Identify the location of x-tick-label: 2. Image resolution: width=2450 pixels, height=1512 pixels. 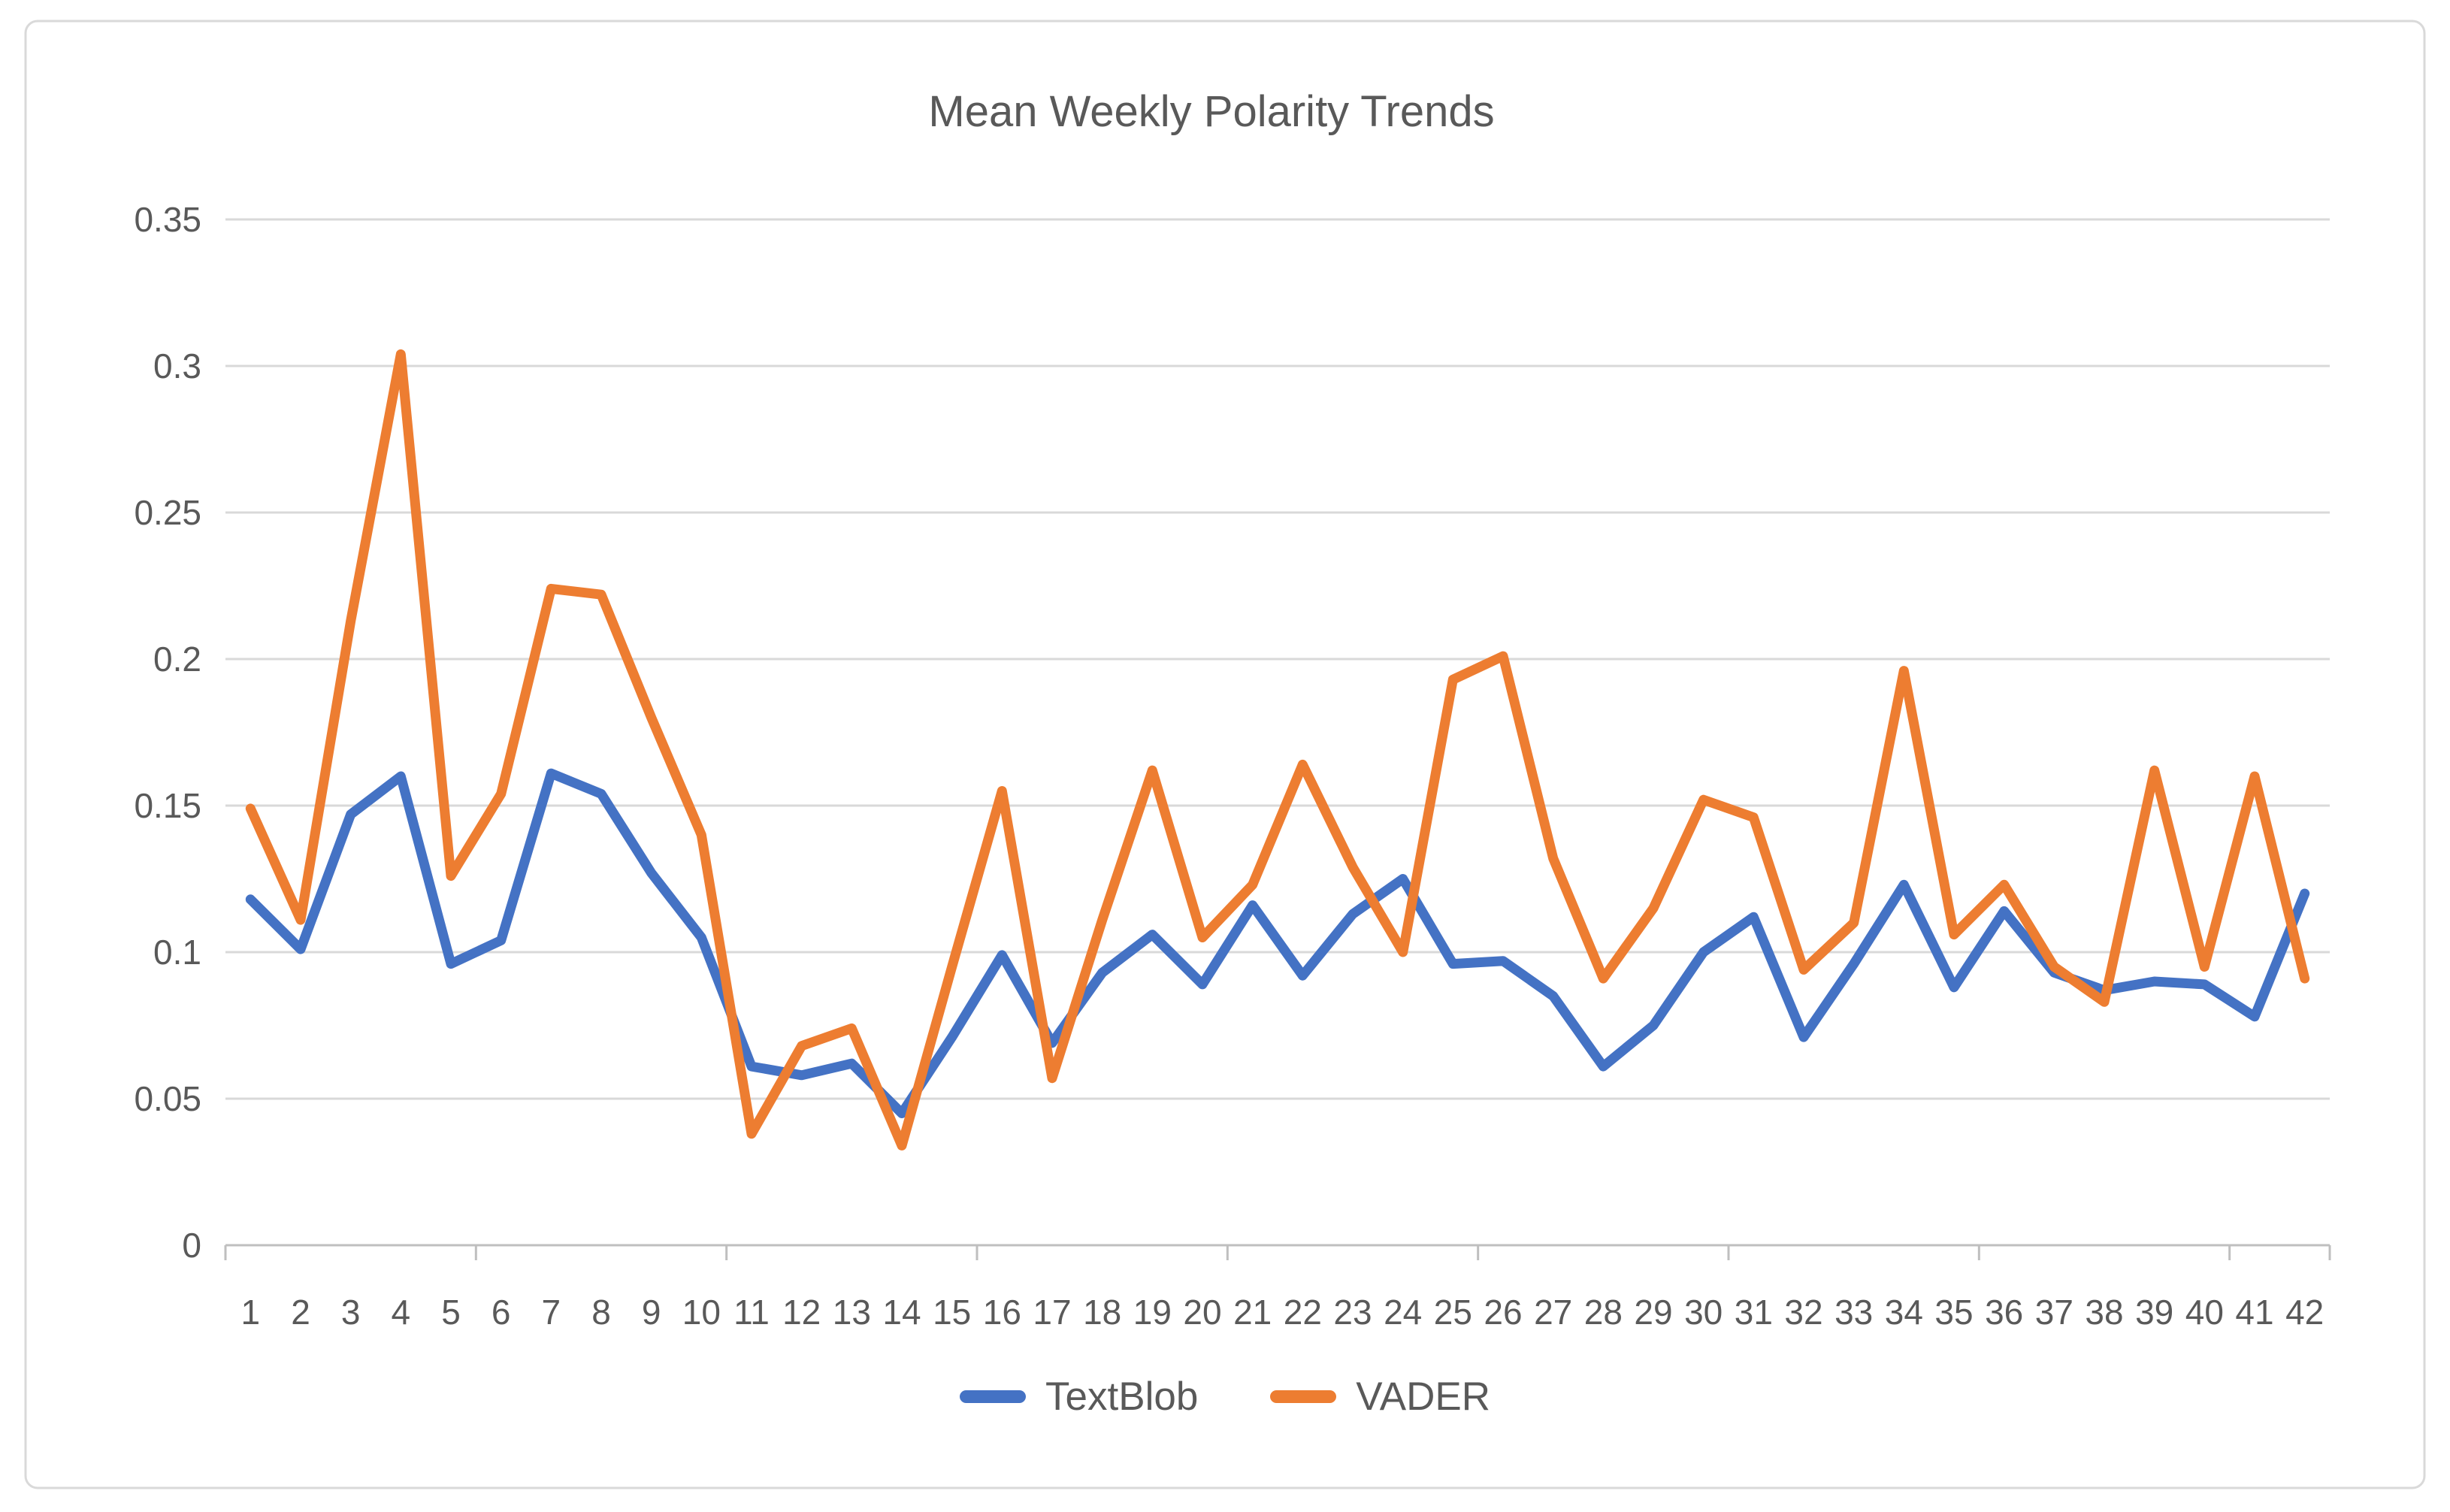
(300, 1313).